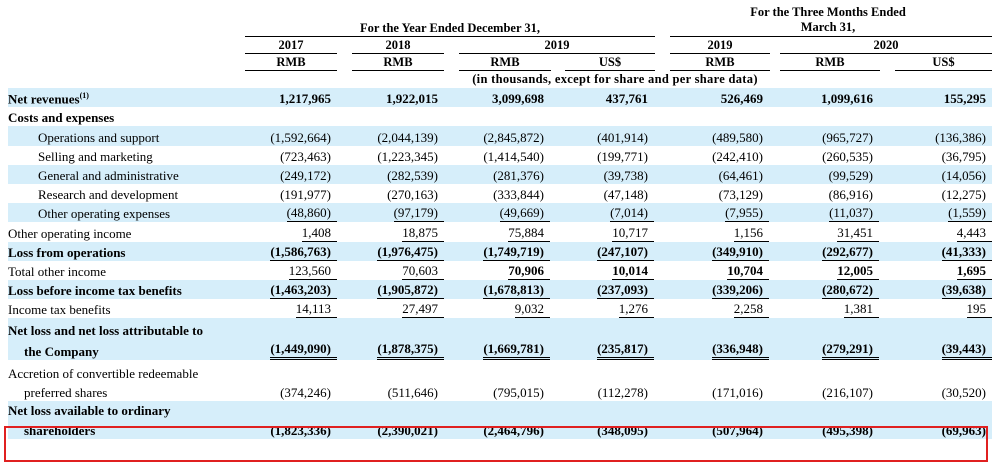  Describe the element at coordinates (830, 62) in the screenshot. I see `currency-q2020-rmb: RMB` at that location.